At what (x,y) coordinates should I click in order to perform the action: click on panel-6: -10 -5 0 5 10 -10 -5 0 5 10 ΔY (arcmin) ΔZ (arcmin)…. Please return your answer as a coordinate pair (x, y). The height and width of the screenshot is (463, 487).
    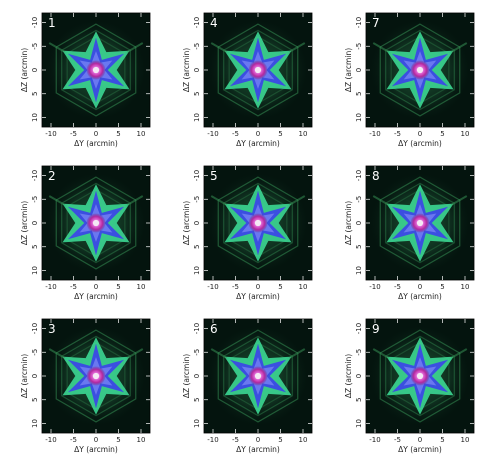
    Looking at the image, I should click on (247, 386).